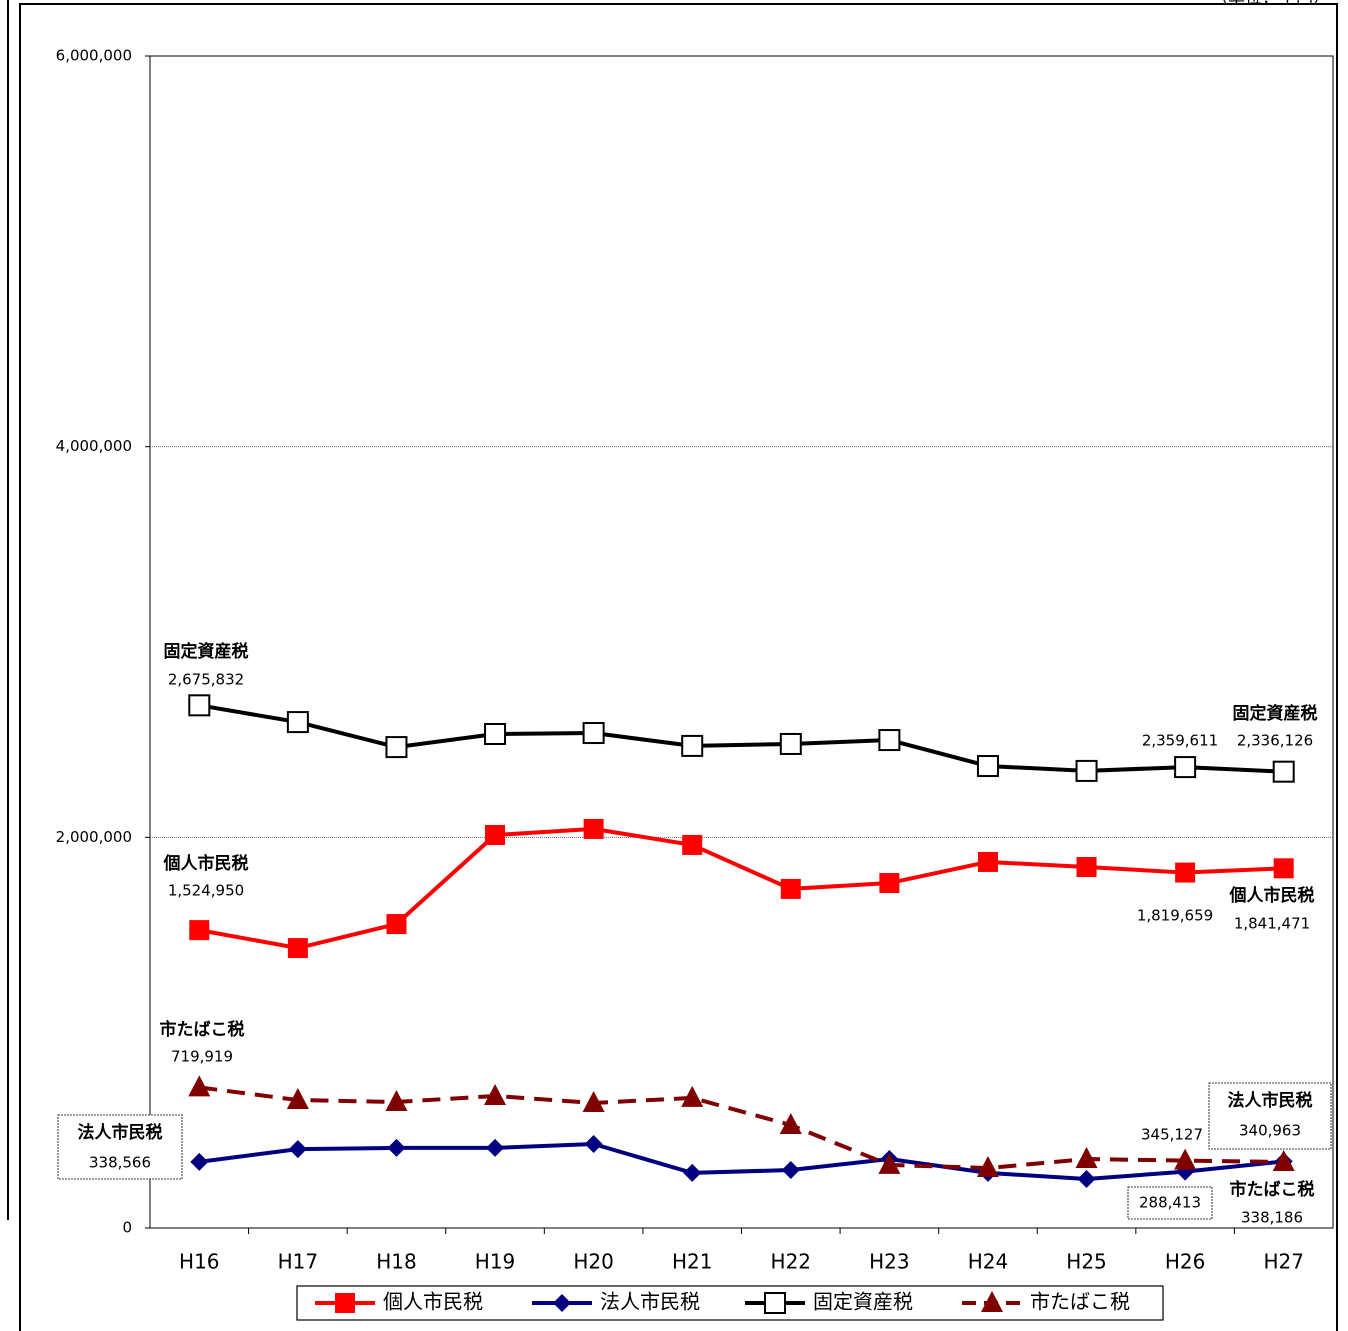 Image resolution: width=1348 pixels, height=1331 pixels. I want to click on y-tick-label: 6,000,000, so click(94, 56).